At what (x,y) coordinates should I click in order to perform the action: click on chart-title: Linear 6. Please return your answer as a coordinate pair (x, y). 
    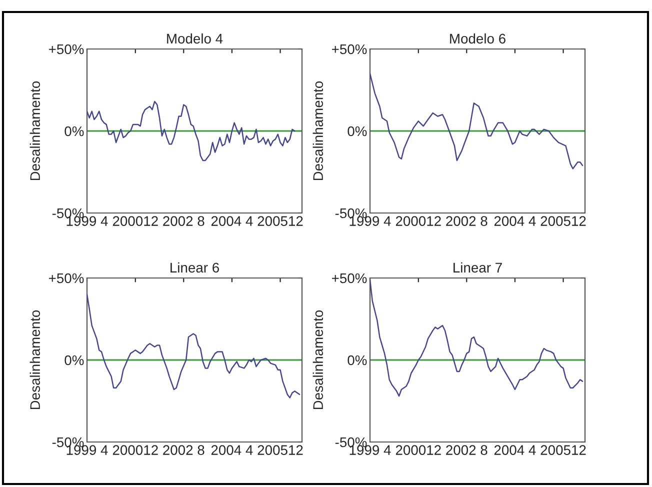
    Looking at the image, I should click on (194, 267).